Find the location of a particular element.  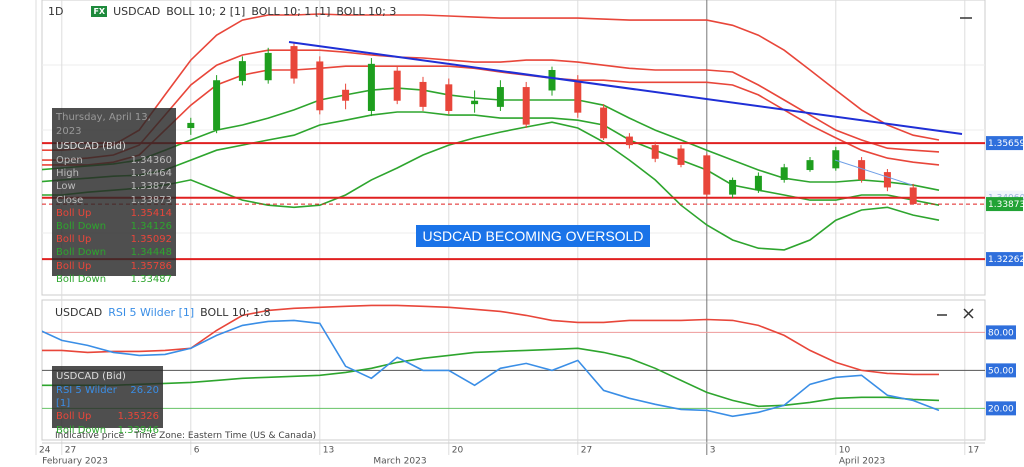

y-tick-box is located at coordinates (1001, 408).